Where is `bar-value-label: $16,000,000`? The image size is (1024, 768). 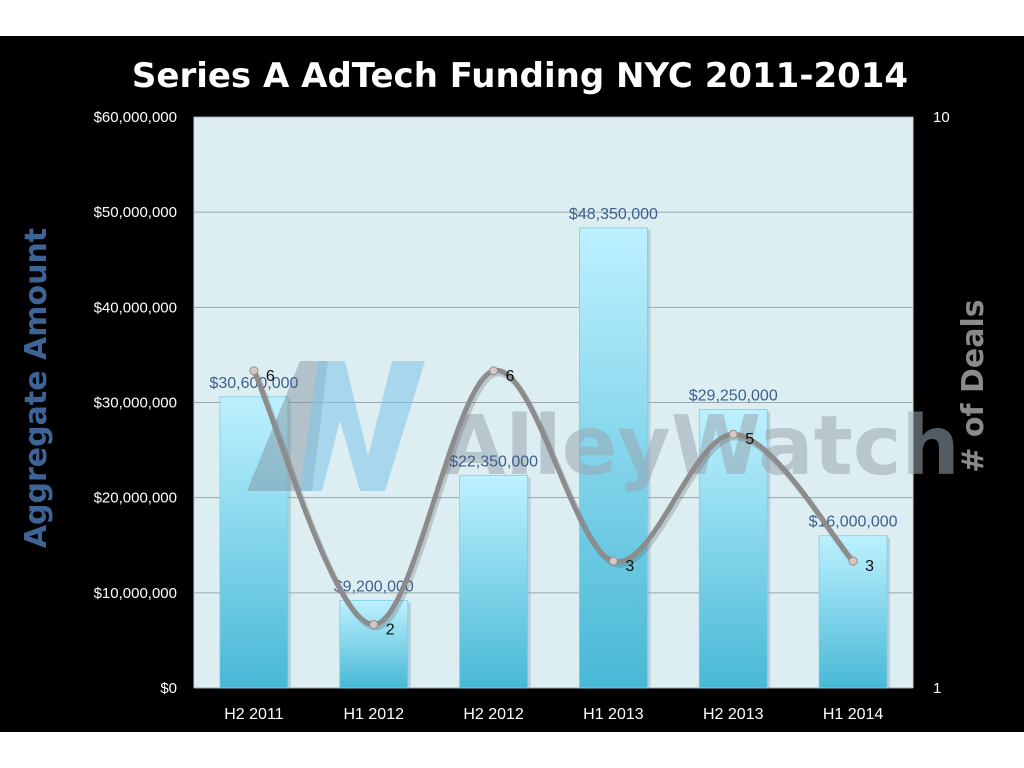
bar-value-label: $16,000,000 is located at coordinates (853, 522).